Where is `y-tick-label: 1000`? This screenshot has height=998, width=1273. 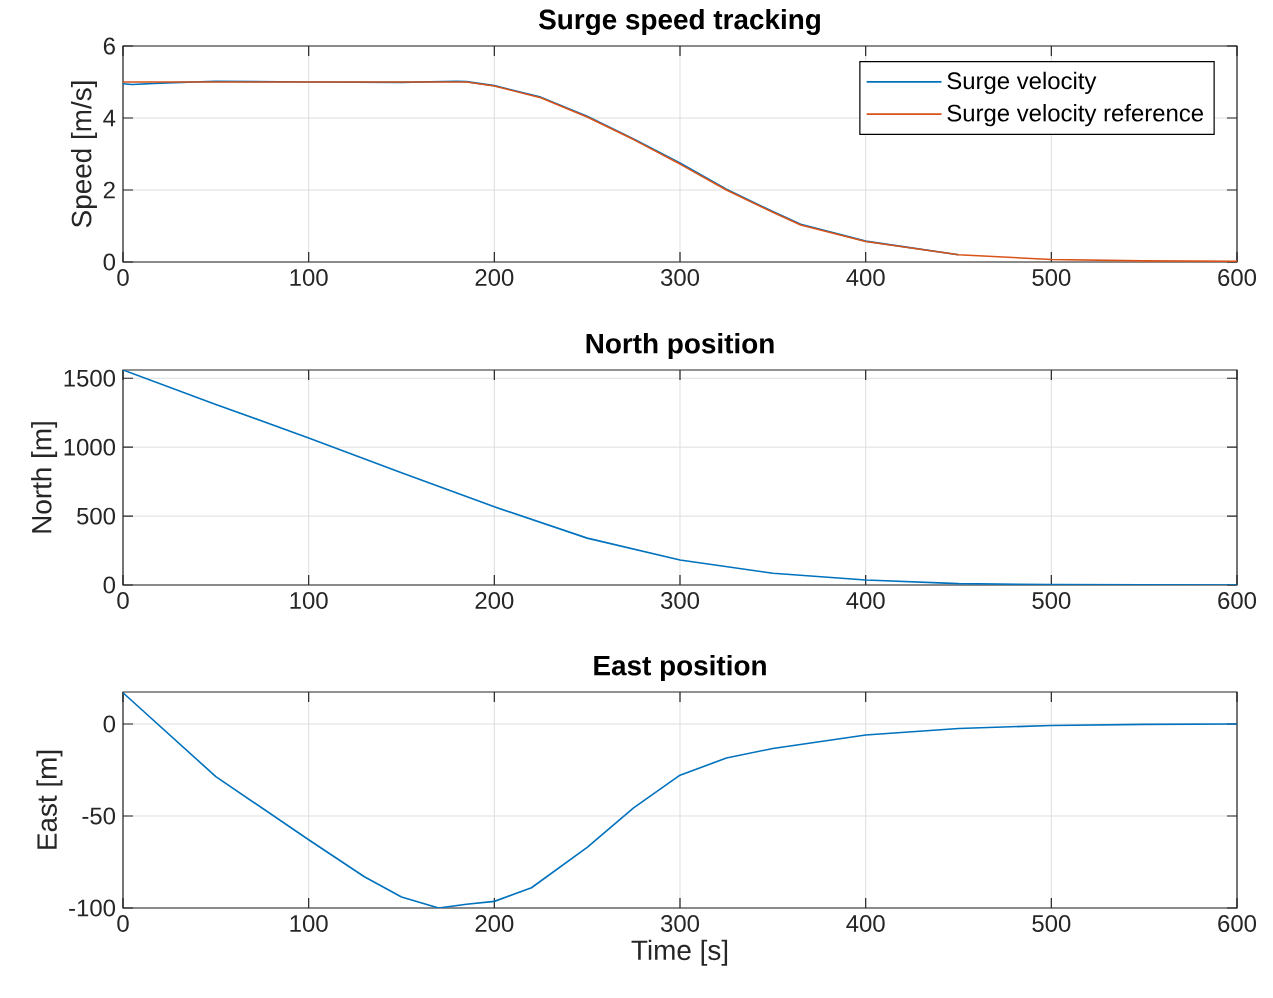
y-tick-label: 1000 is located at coordinates (90, 447).